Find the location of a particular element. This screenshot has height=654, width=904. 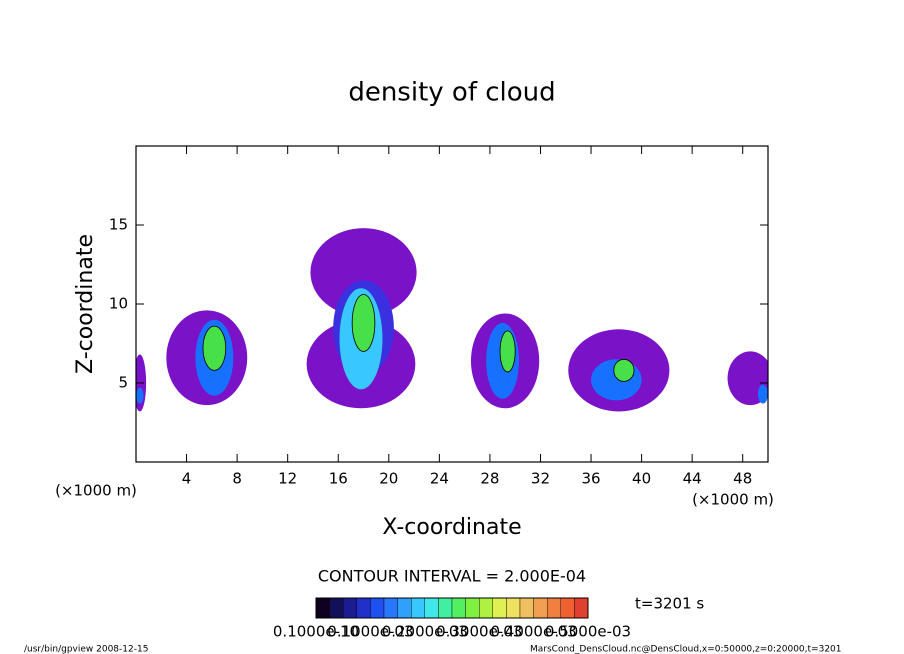

y-axis-label: Z-coordinate is located at coordinates (85, 304).